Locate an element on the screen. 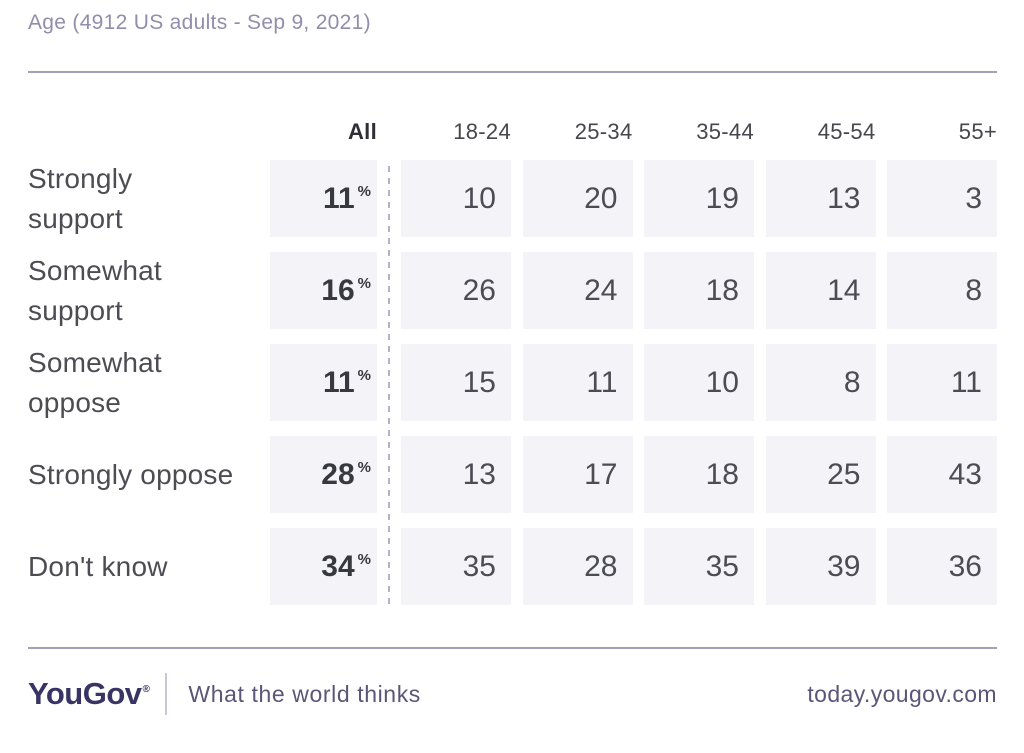  cell-all: 34 % is located at coordinates (323, 566).